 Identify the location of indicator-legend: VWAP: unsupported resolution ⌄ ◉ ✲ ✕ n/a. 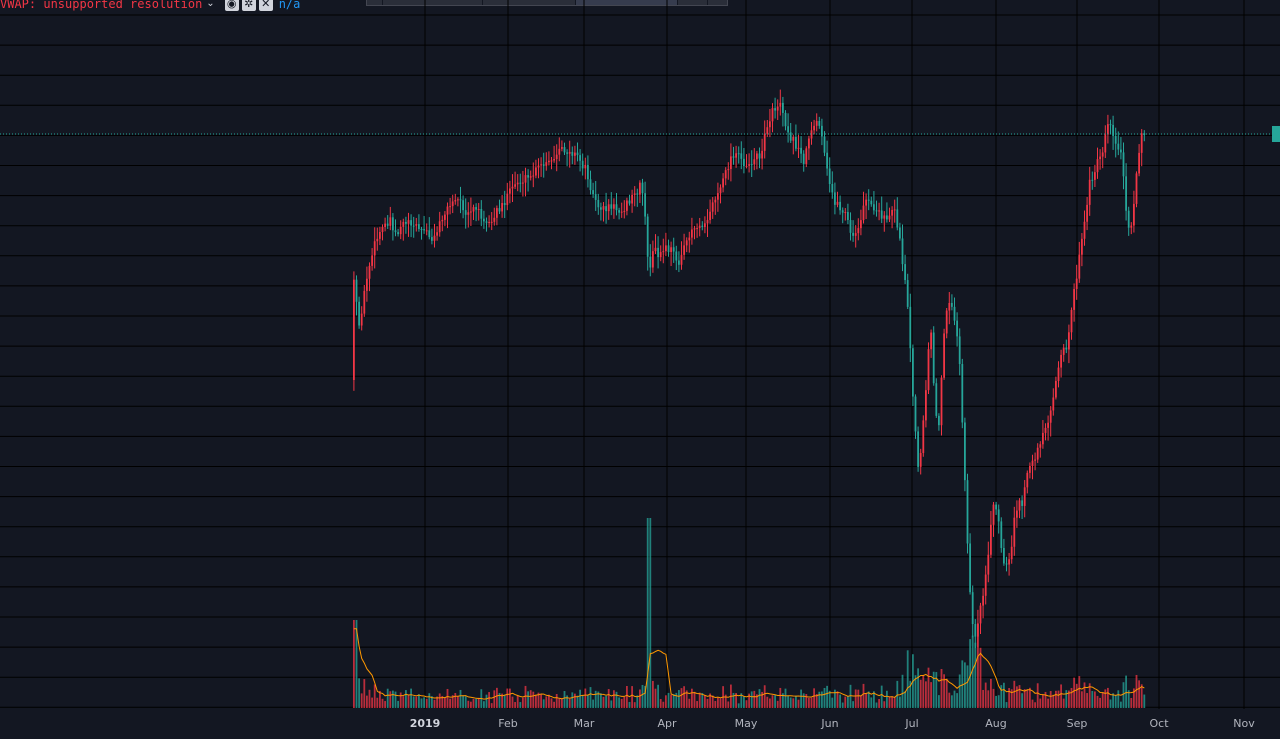
(150, 6).